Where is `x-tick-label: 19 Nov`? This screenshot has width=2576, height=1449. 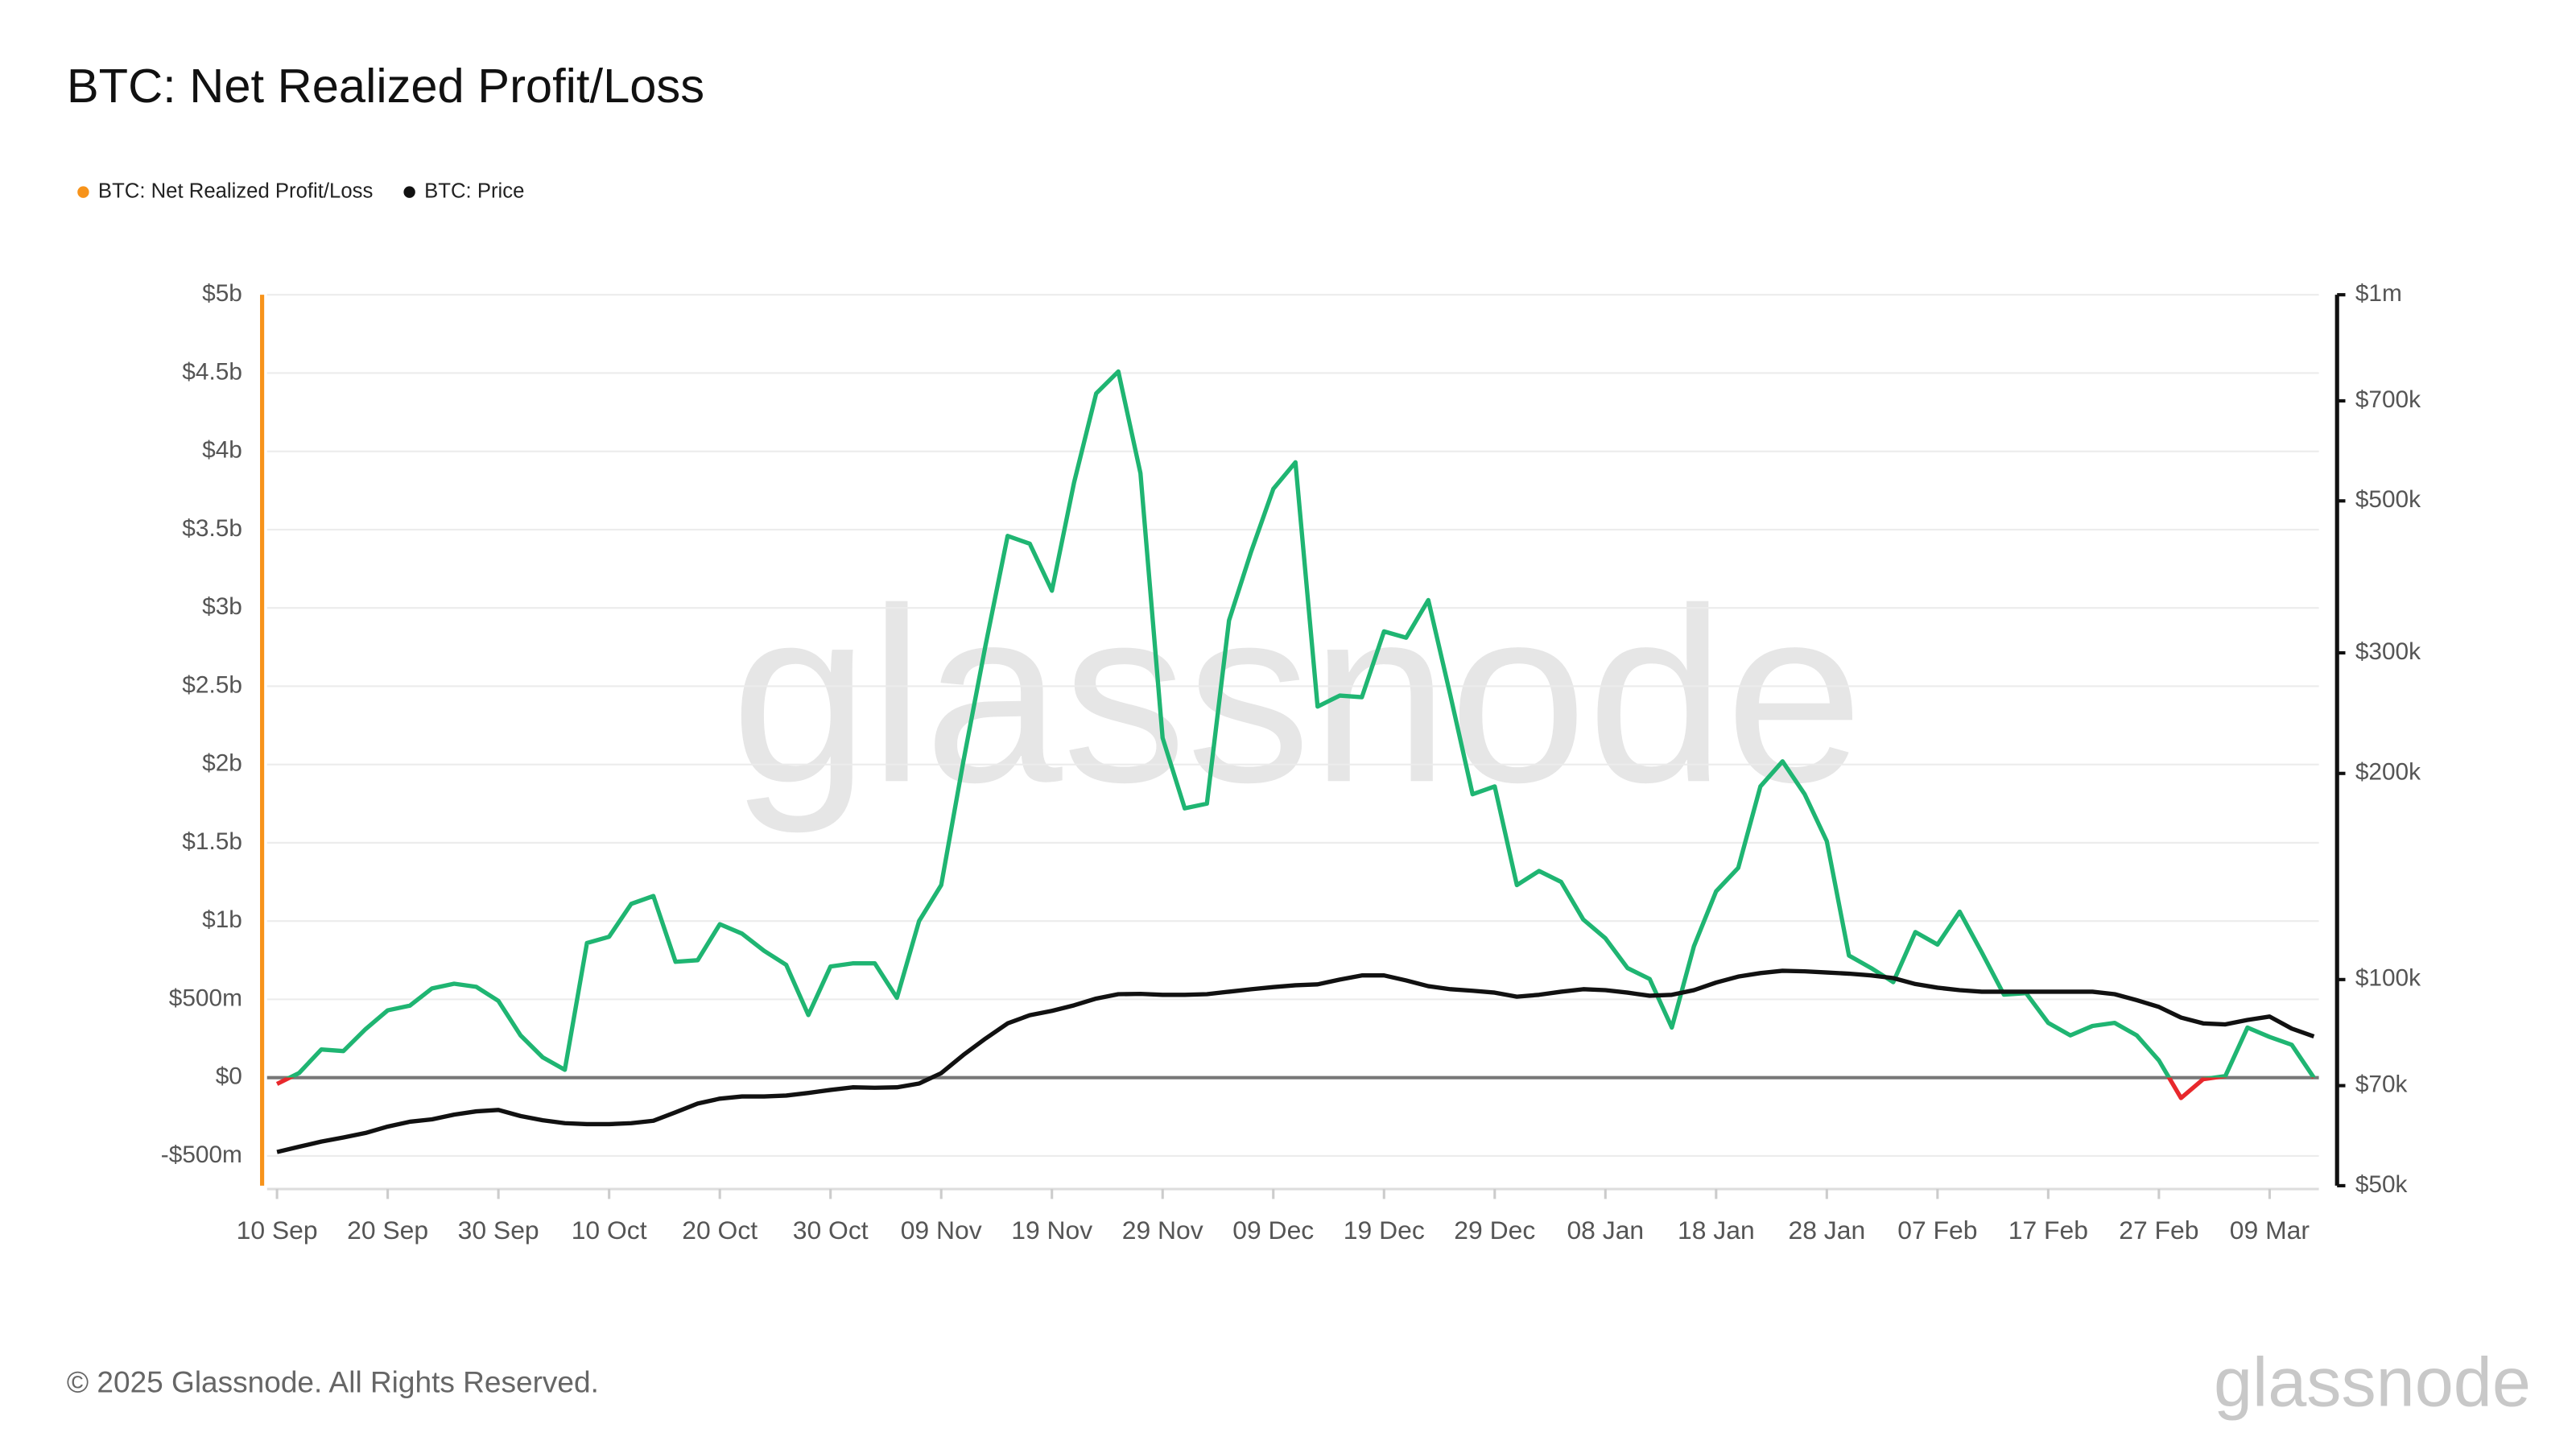
x-tick-label: 19 Nov is located at coordinates (1051, 1230).